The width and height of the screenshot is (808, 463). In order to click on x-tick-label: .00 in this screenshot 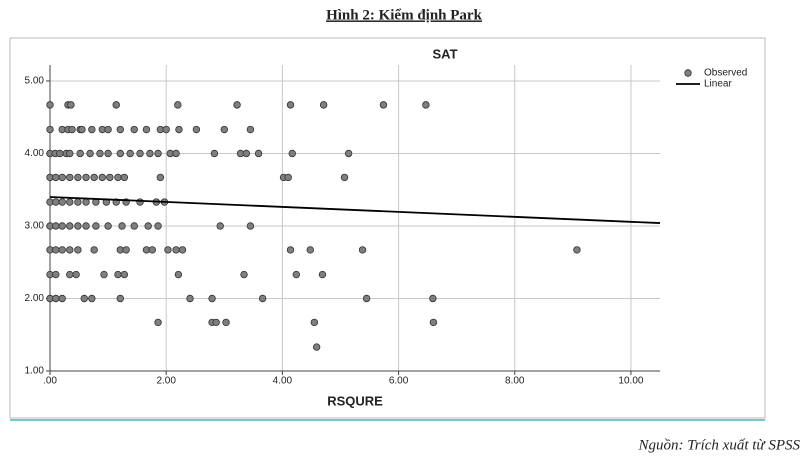, I will do `click(50, 381)`.